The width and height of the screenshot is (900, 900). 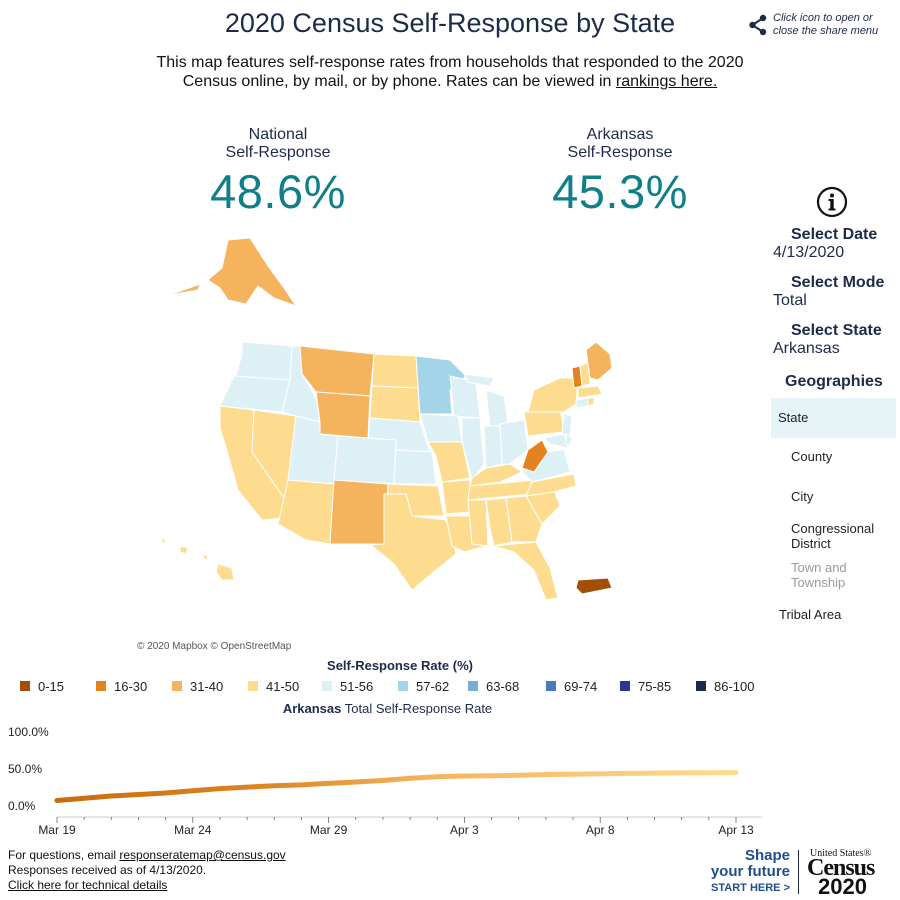 I want to click on legend-item-31-40: 31-40, so click(x=197, y=686).